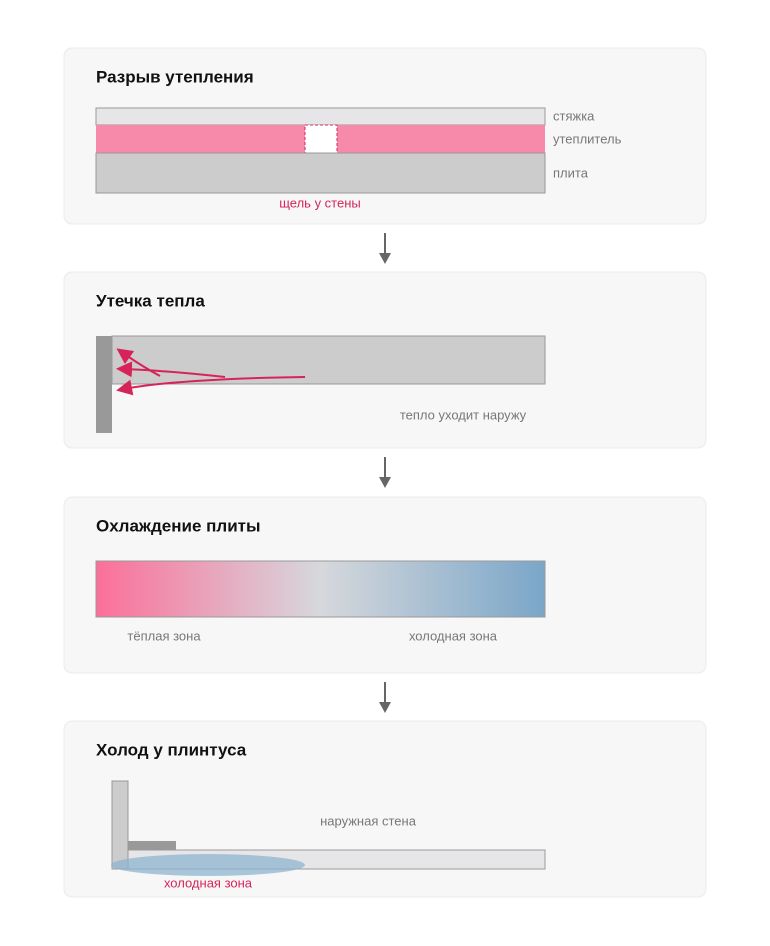 This screenshot has width=770, height=946. Describe the element at coordinates (587, 138) in the screenshot. I see `layer-label: утеплитель` at that location.